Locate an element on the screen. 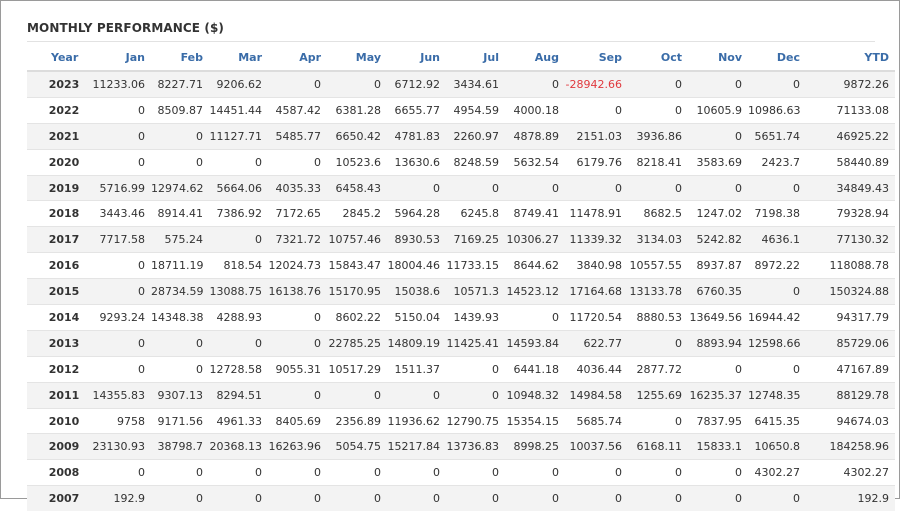 This screenshot has width=900, height=511. value-cell-apr: 16263.96 is located at coordinates (297, 446).